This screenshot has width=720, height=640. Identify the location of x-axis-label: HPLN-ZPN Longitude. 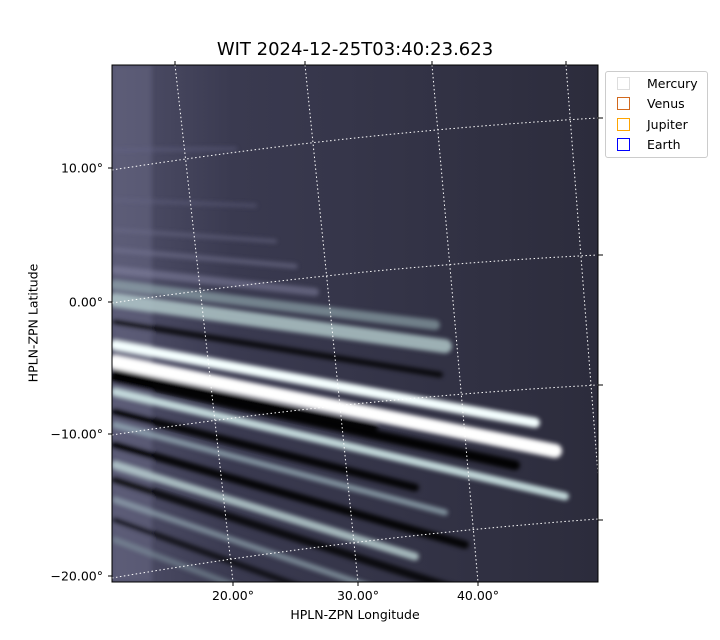
(355, 614).